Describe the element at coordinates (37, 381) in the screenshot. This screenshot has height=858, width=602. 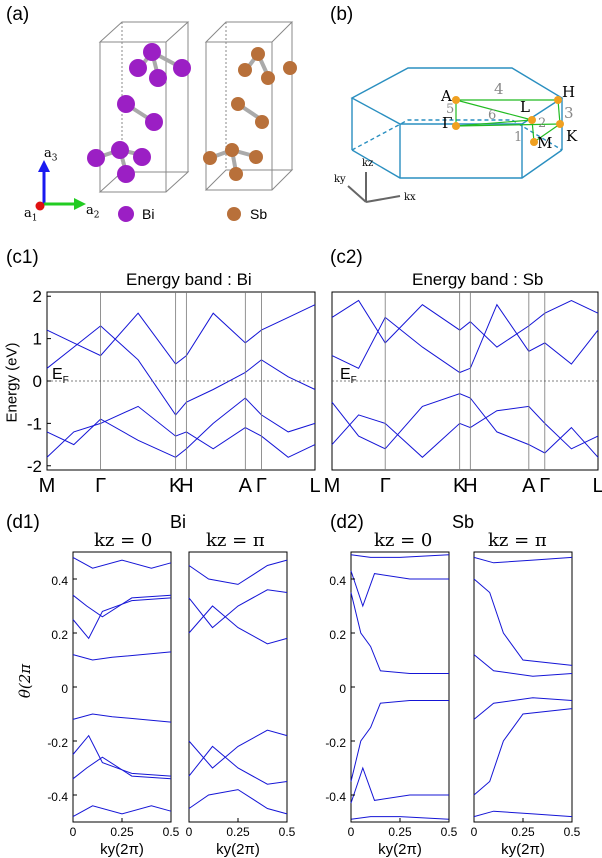
I see `c1-ytick-label: 0` at that location.